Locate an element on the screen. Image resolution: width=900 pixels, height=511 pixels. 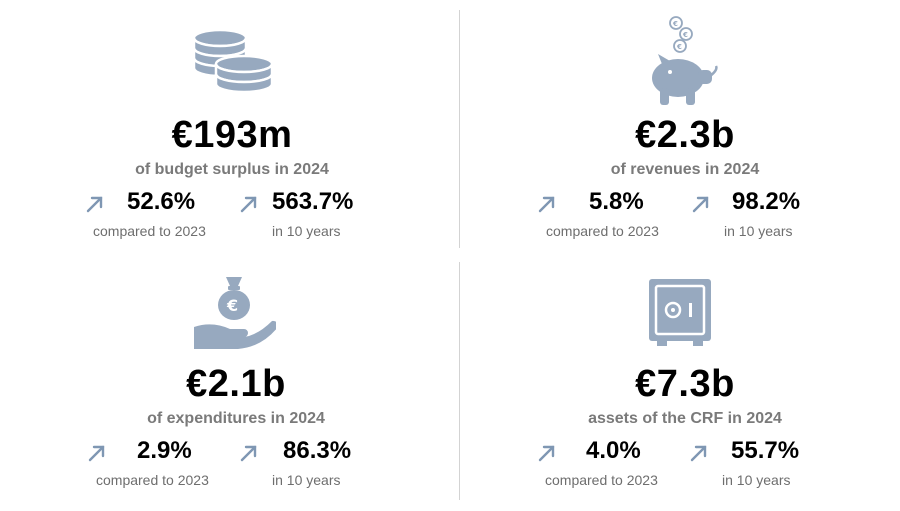
money-bag-hand-icon: € is located at coordinates (234, 312).